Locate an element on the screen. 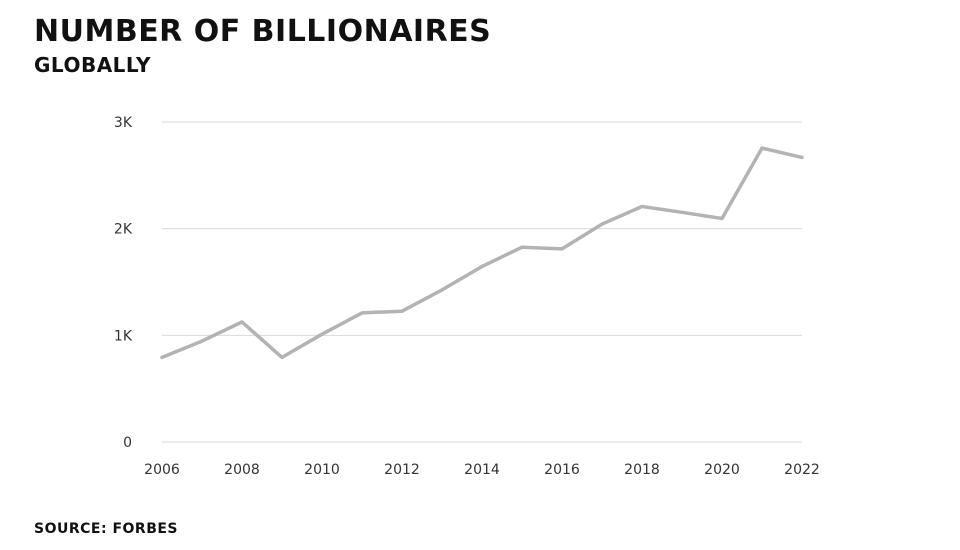 The image size is (960, 550). y-axis-tick-labels: 0 1K 2K 3K is located at coordinates (123, 283).